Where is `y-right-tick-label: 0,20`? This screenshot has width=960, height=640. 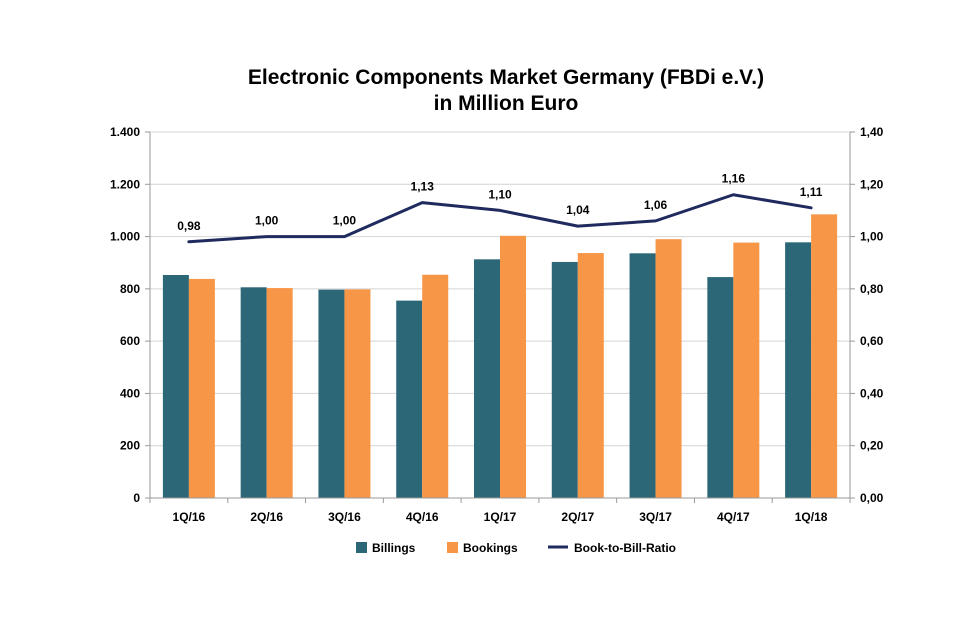 y-right-tick-label: 0,20 is located at coordinates (872, 446).